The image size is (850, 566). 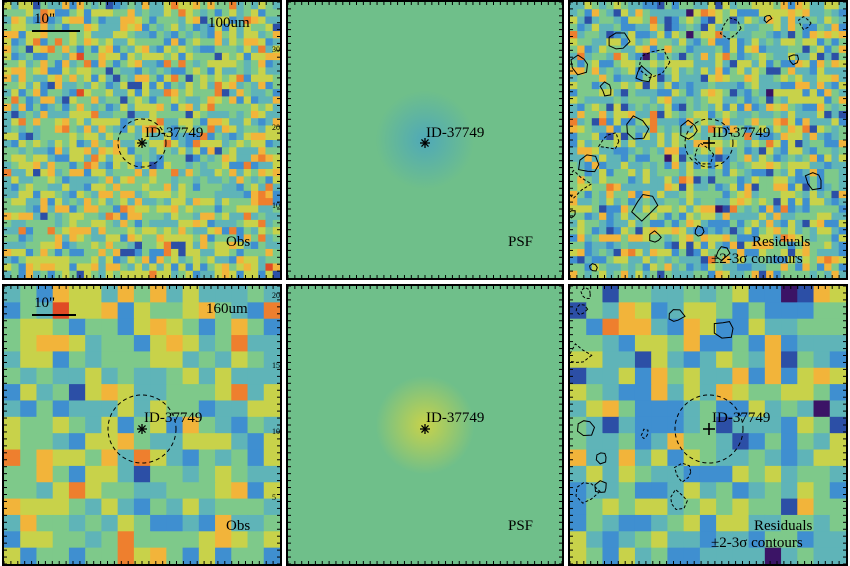 What do you see at coordinates (227, 309) in the screenshot?
I see `band-label: 160um` at bounding box center [227, 309].